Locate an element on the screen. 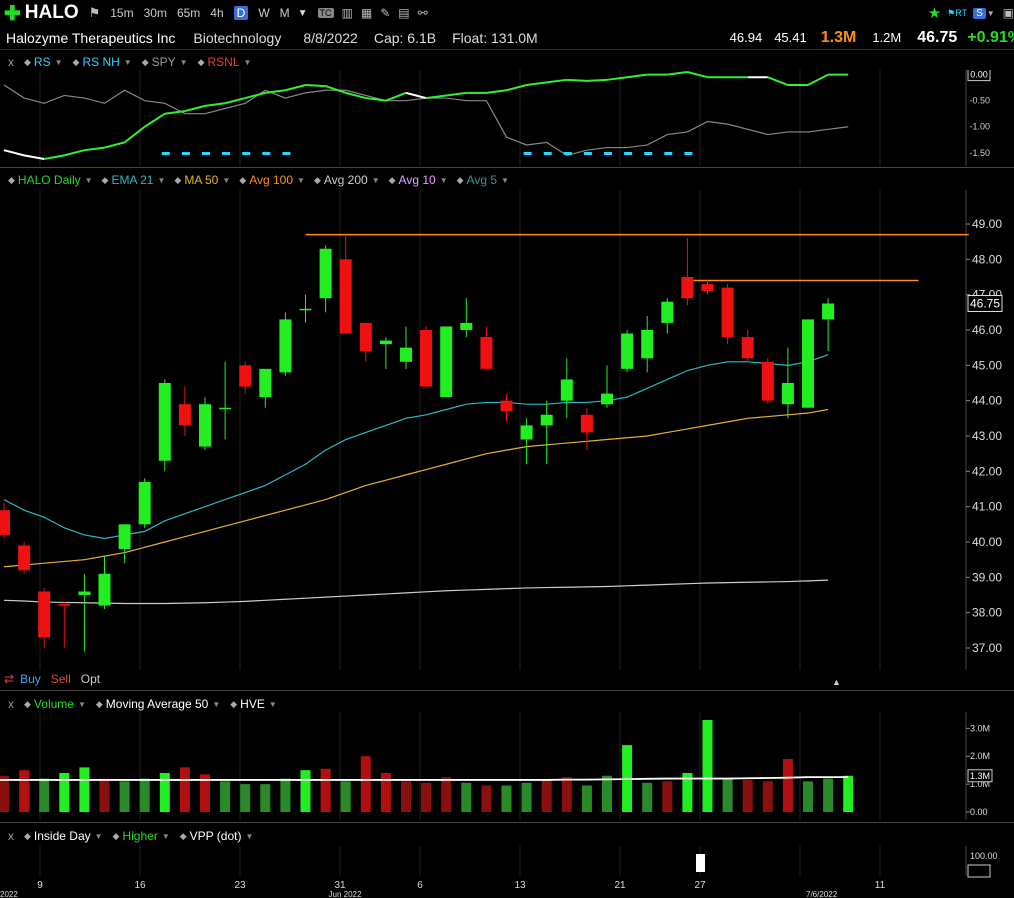 Image resolution: width=1014 pixels, height=898 pixels. timeframe-d: D is located at coordinates (241, 13).